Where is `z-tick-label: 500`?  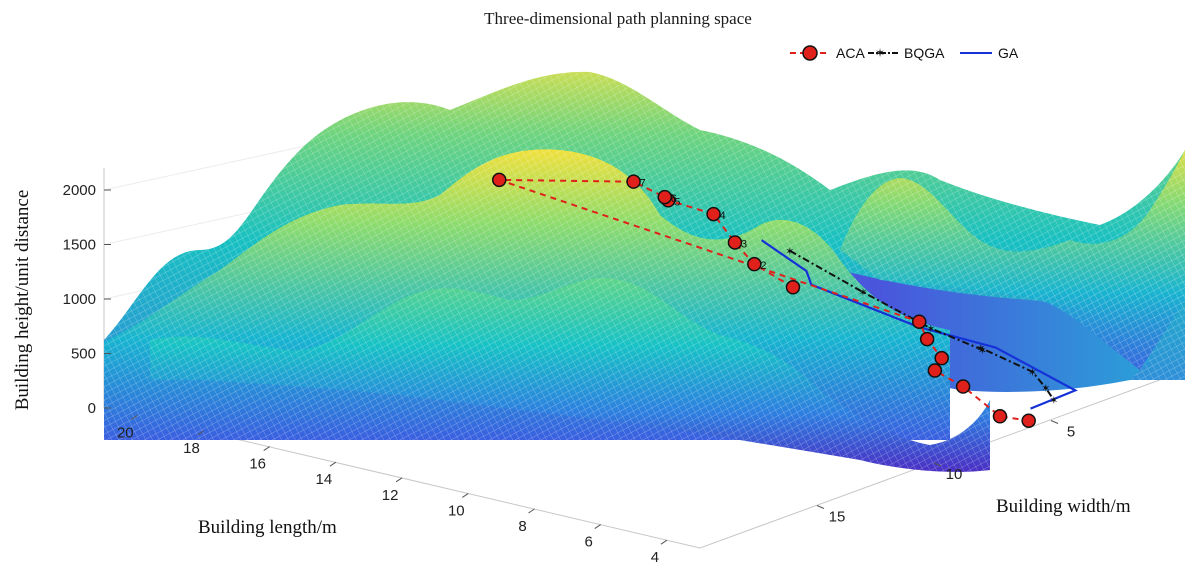 z-tick-label: 500 is located at coordinates (83, 354).